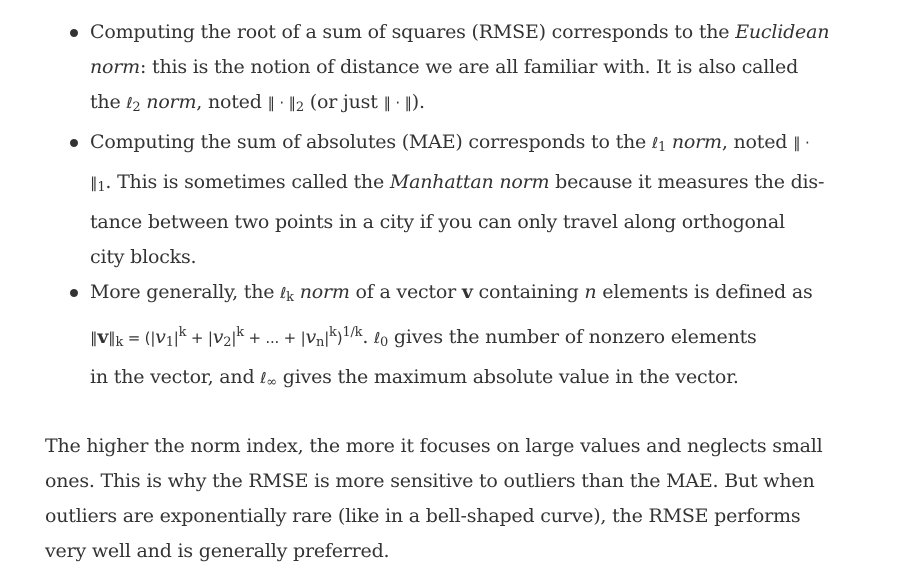 This screenshot has height=569, width=924. Describe the element at coordinates (418, 102) in the screenshot. I see `text-run: ).` at that location.